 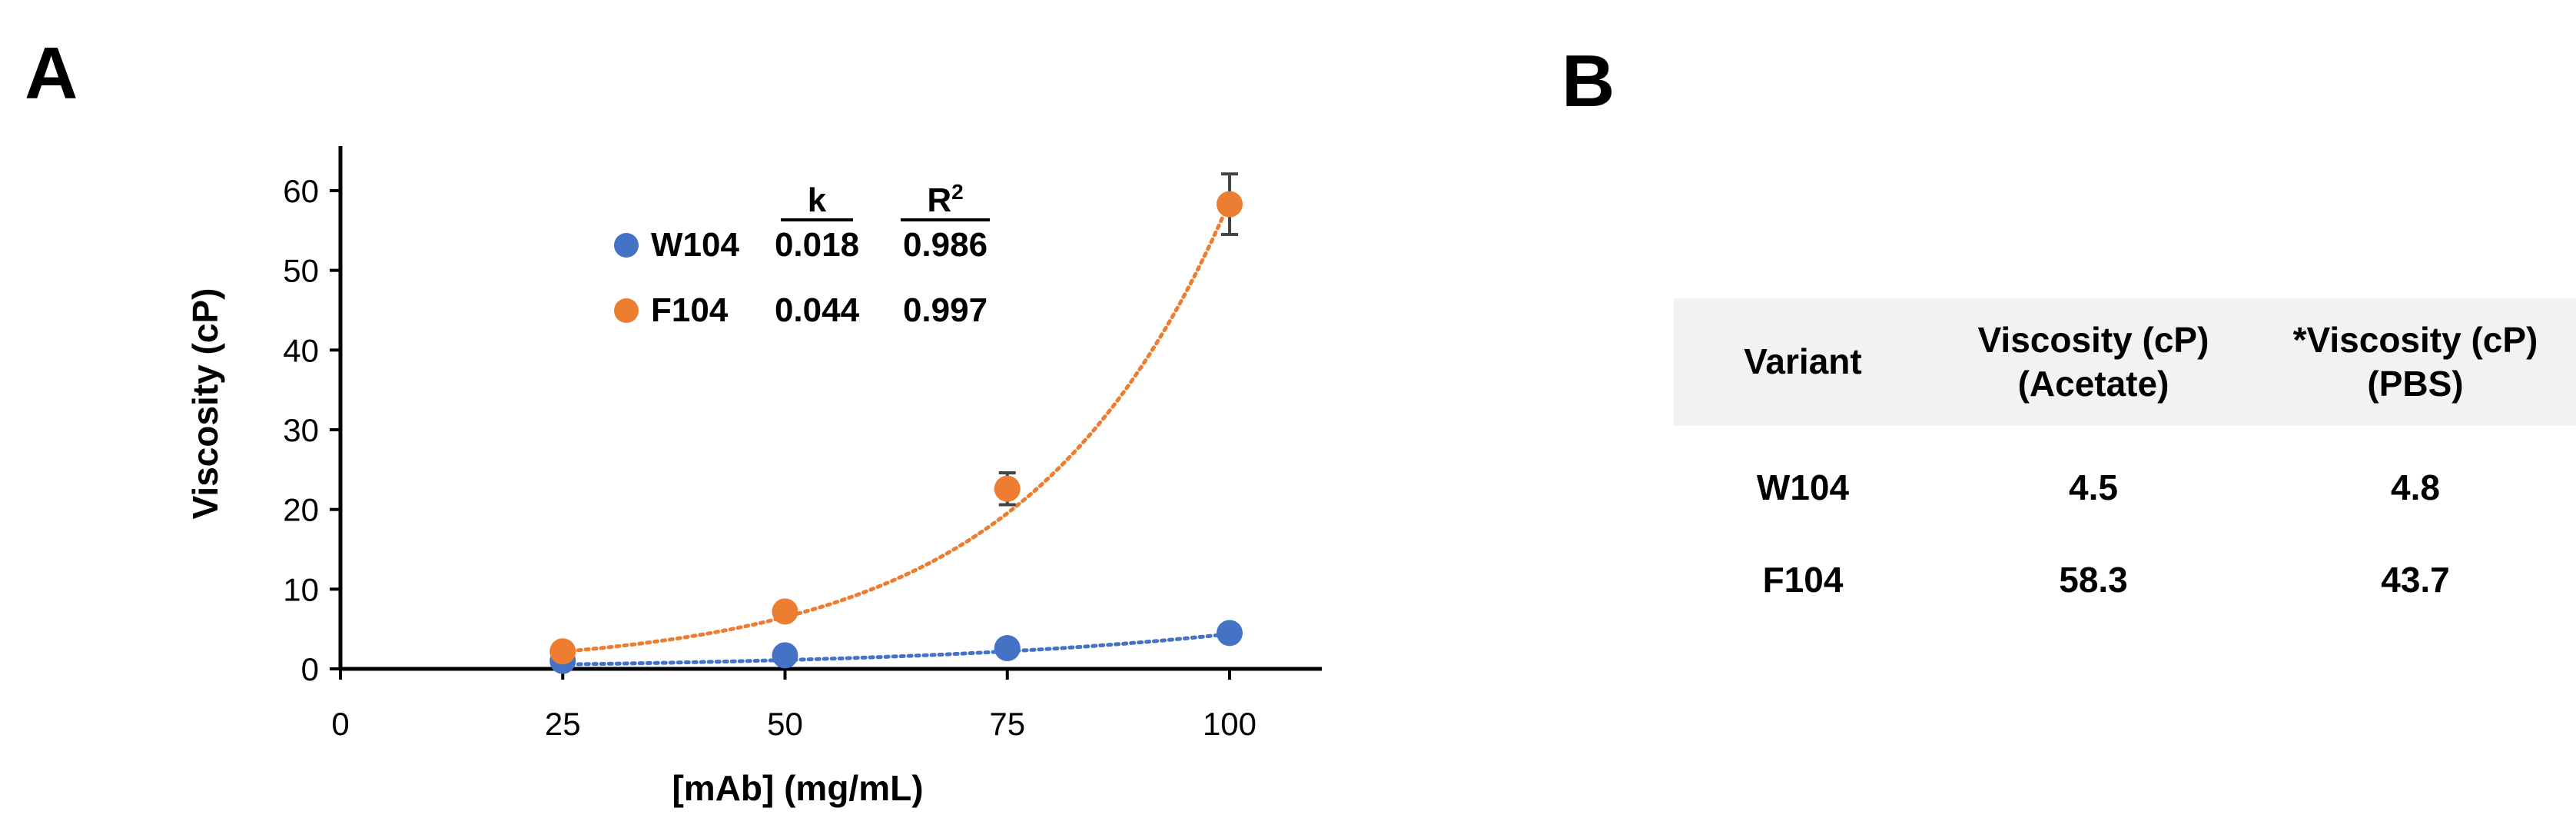 I want to click on table-cell-acetate: 4.5, so click(x=2093, y=487).